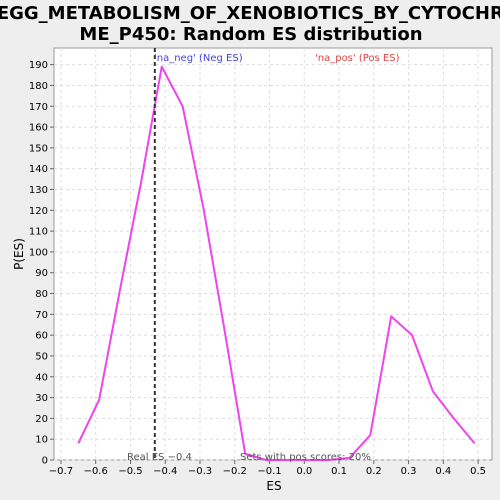 This screenshot has width=500, height=500. I want to click on y-tick-label: 80, so click(41, 294).